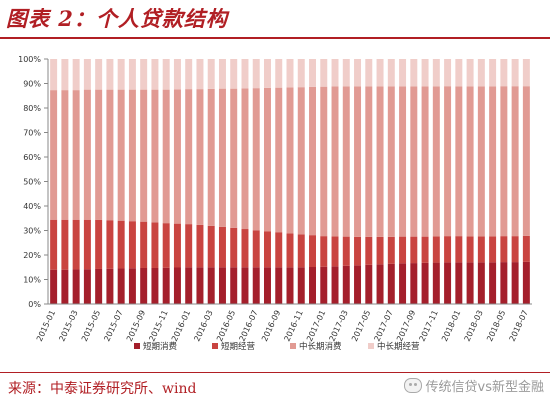 This screenshot has width=550, height=404. I want to click on legend-label: 中长期消费, so click(320, 346).